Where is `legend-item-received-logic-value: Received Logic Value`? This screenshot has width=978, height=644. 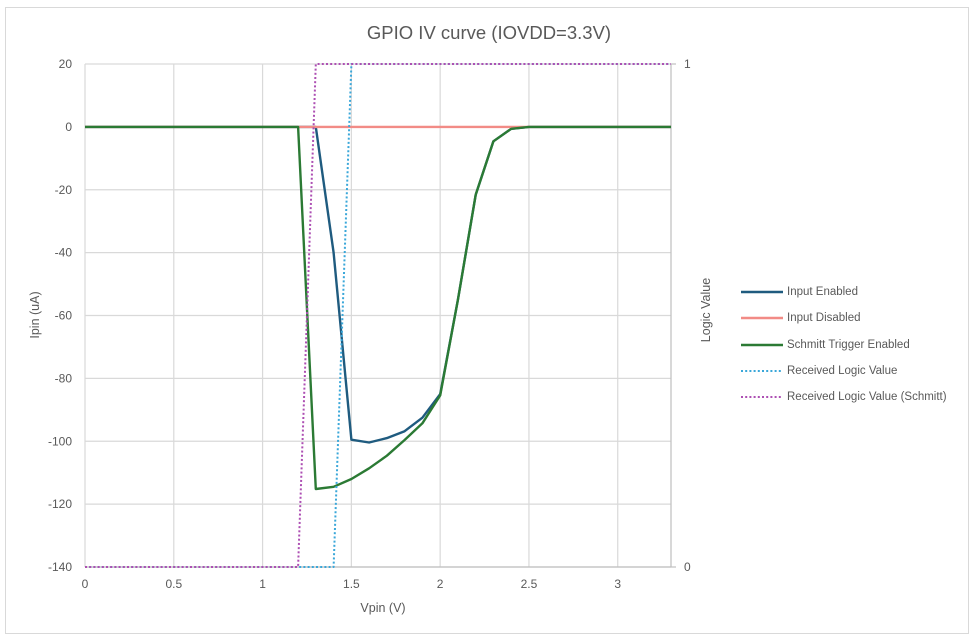
legend-item-received-logic-value: Received Logic Value is located at coordinates (844, 371).